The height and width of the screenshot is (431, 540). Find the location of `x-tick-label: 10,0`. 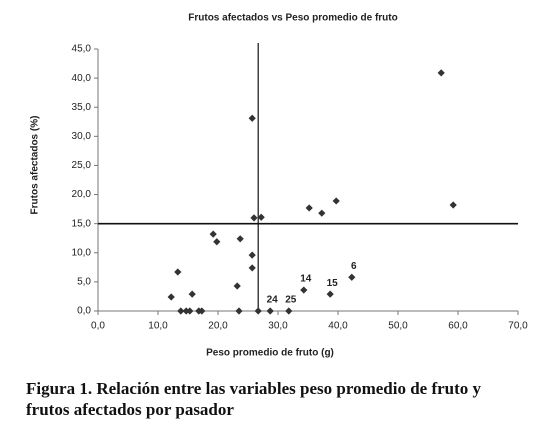

x-tick-label: 10,0 is located at coordinates (158, 326).